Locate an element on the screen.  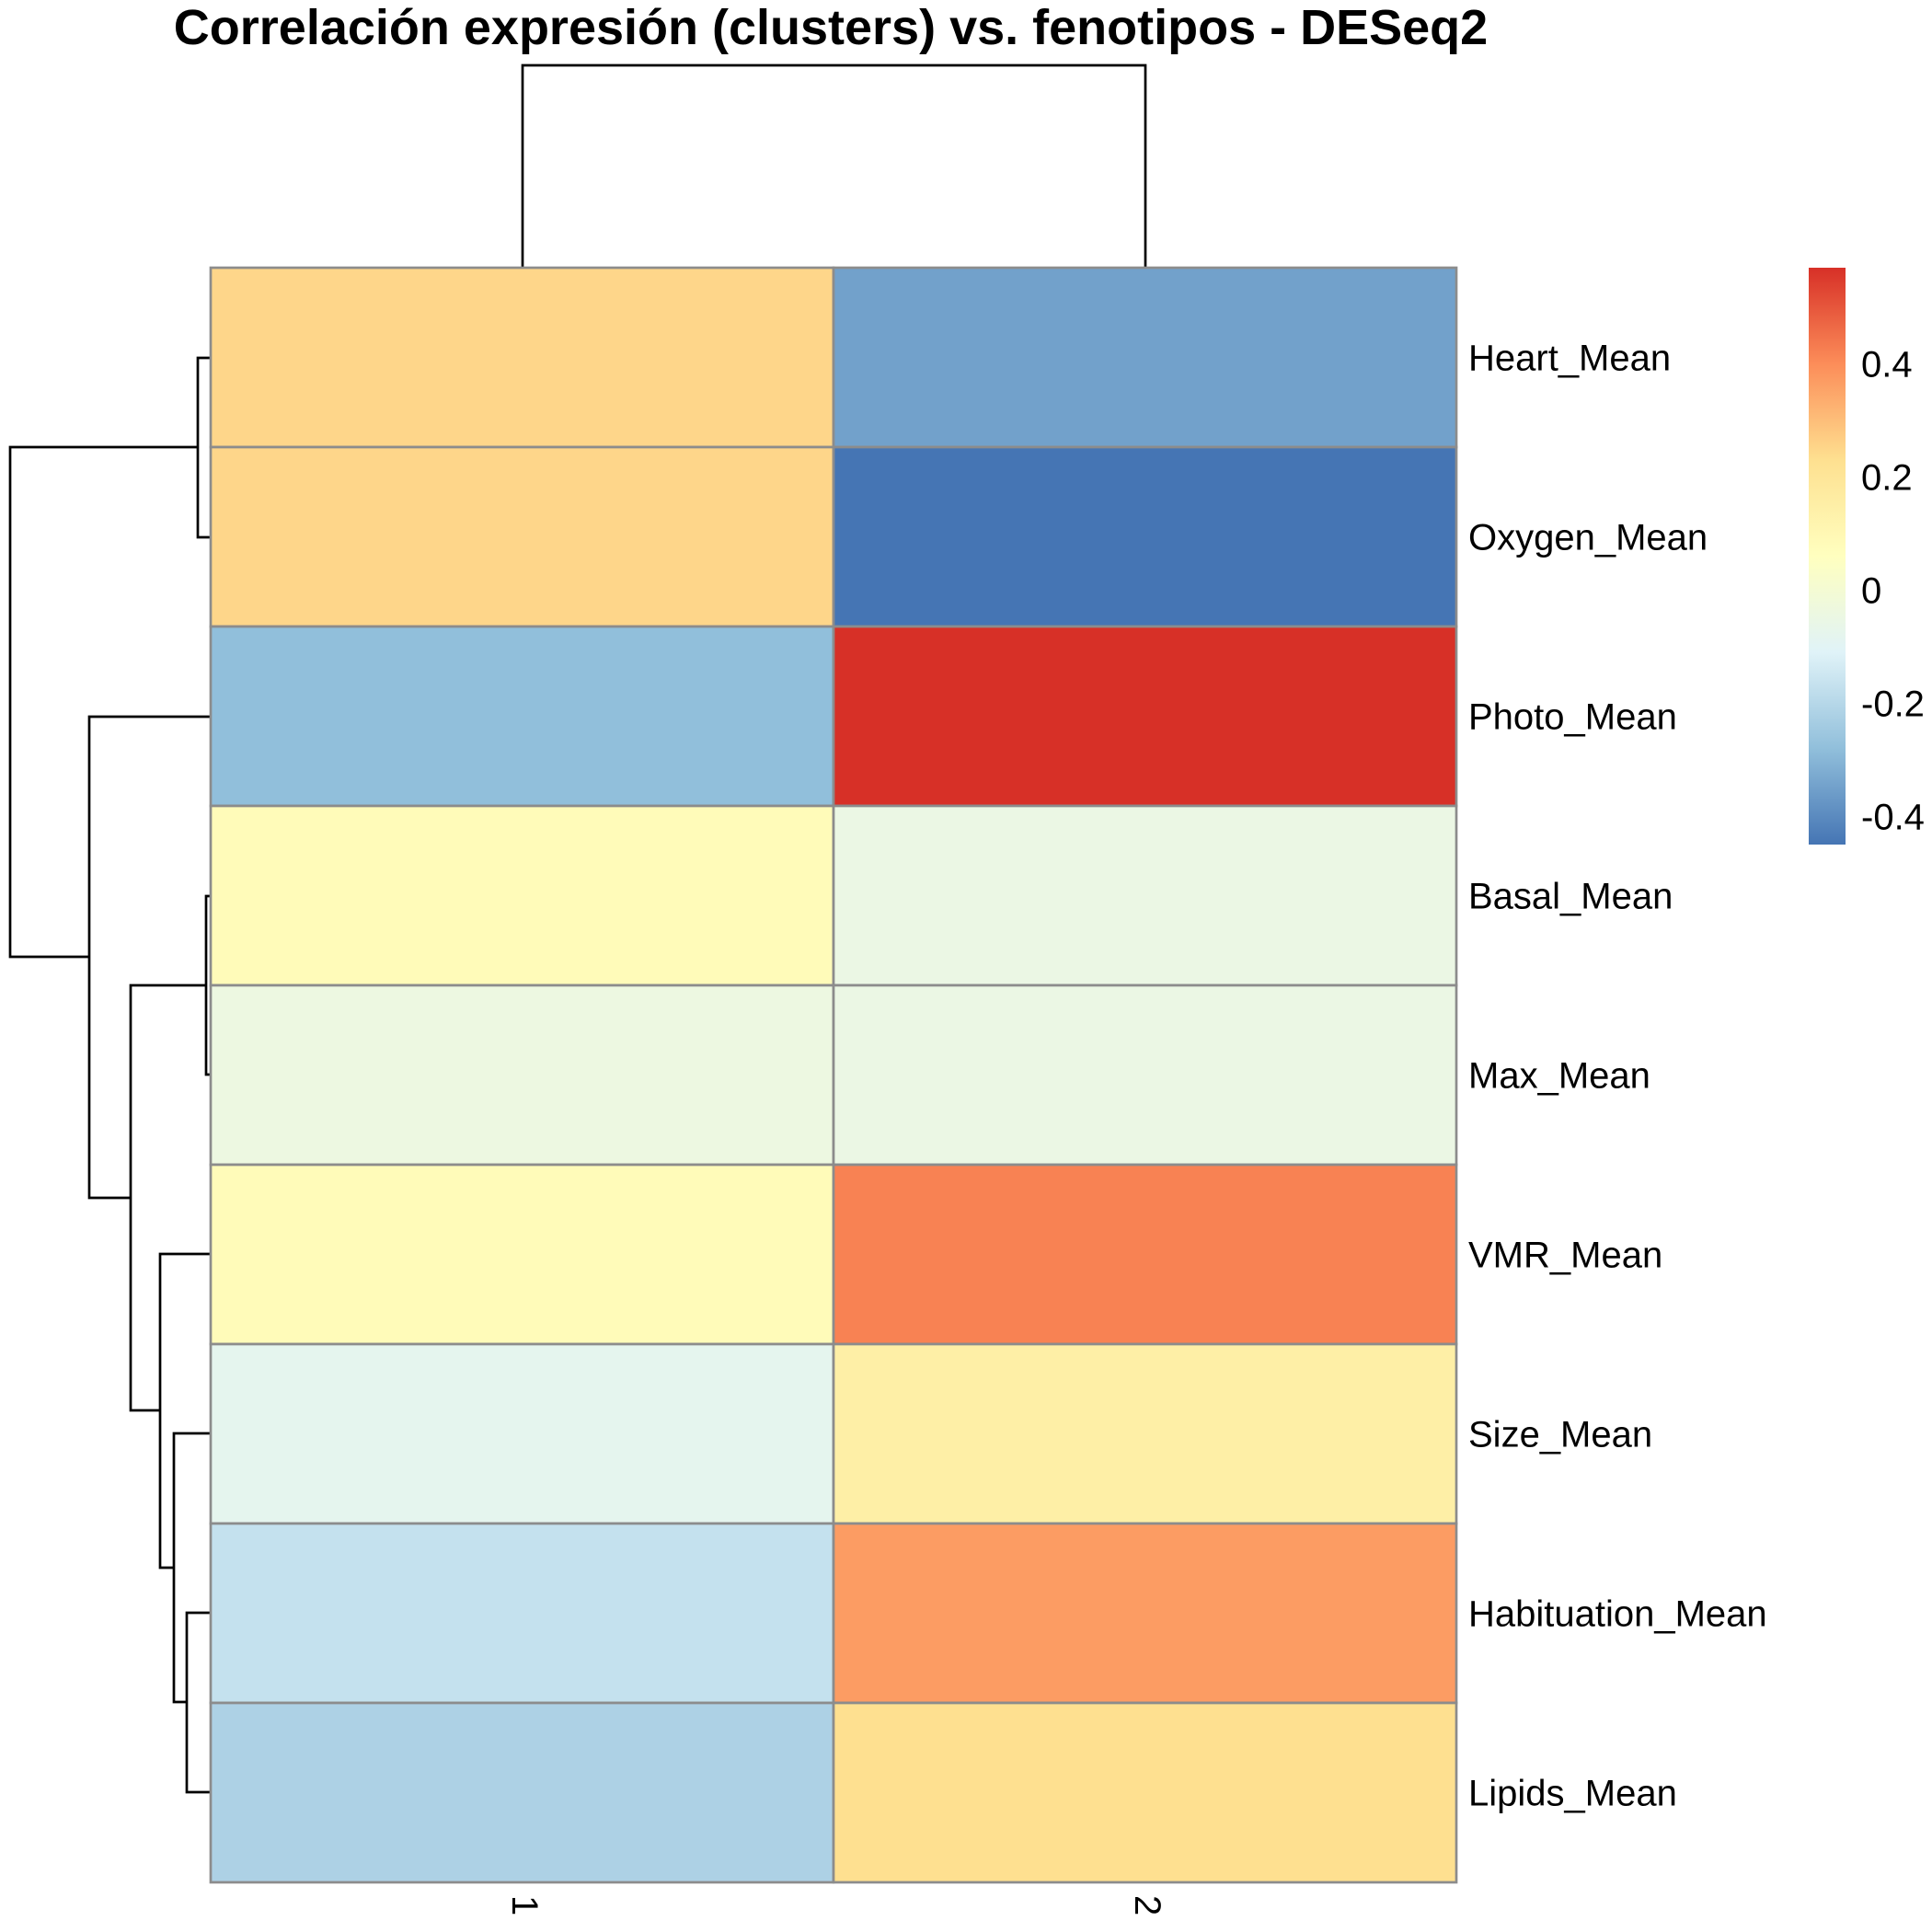
column-label: 2 is located at coordinates (1147, 1905).